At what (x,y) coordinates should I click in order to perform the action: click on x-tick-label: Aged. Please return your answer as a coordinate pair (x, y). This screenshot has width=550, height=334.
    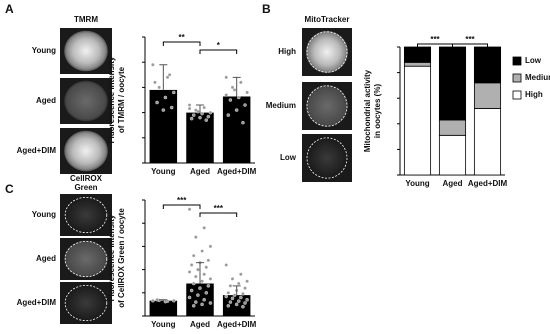
    Looking at the image, I should click on (200, 324).